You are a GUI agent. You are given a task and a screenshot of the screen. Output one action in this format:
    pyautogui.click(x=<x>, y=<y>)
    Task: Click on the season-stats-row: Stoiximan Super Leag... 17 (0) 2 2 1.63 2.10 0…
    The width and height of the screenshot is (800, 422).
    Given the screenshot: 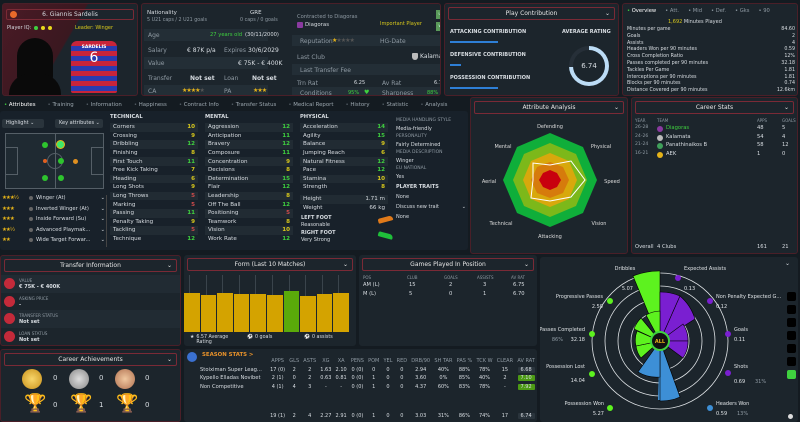 What is the action you would take?
    pyautogui.click(x=367, y=370)
    